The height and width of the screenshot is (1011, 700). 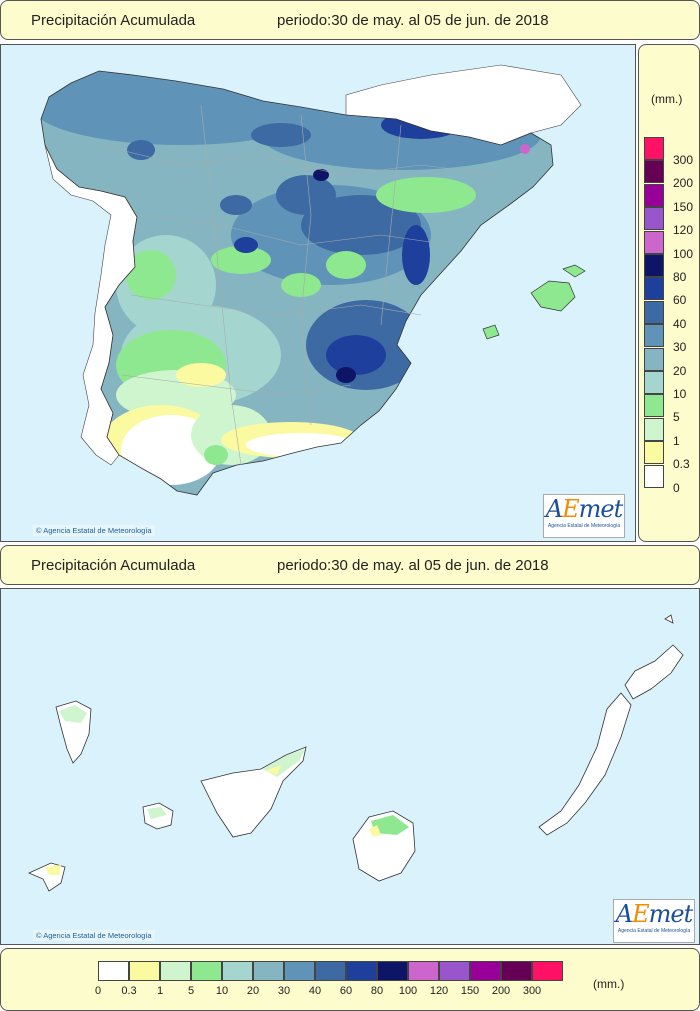 I want to click on horizontal-legend-label: 300, so click(x=532, y=991).